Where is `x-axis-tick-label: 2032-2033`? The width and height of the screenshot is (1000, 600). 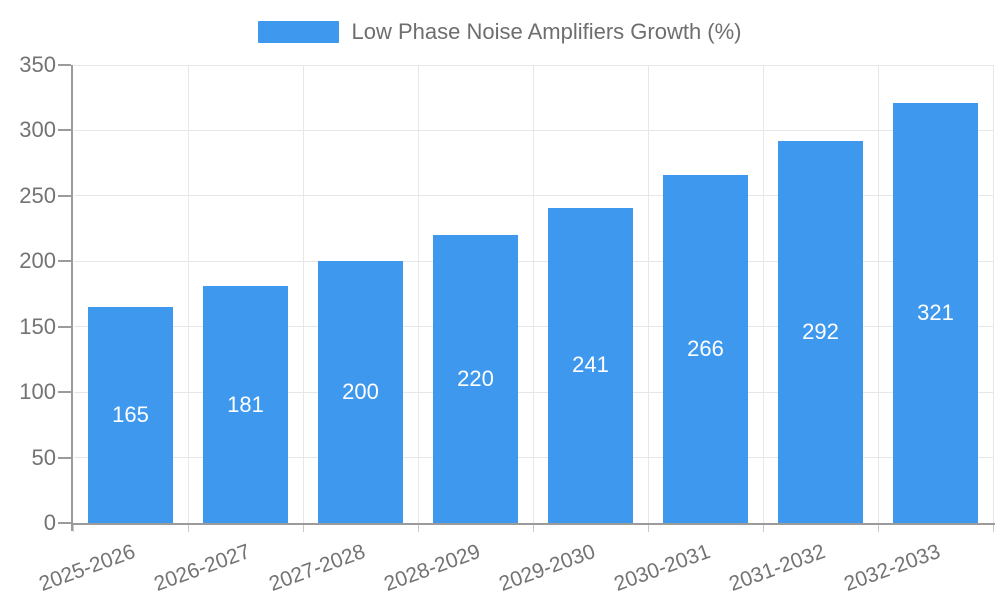
x-axis-tick-label: 2032-2033 is located at coordinates (892, 568).